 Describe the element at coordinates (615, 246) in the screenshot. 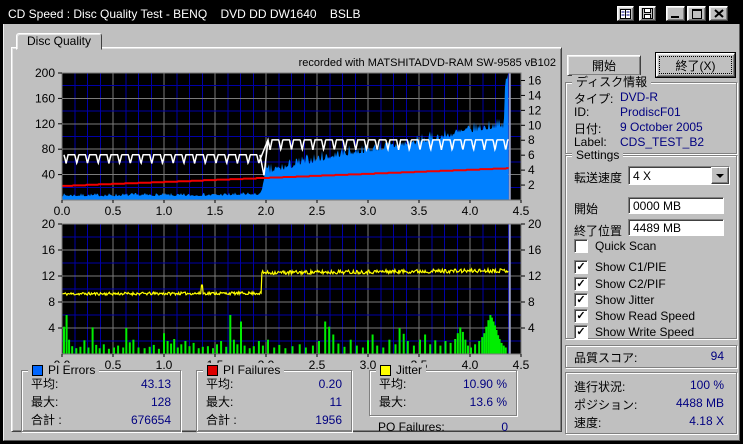

I see `checkbox-quick-scan: ✓ Quick Scan` at that location.